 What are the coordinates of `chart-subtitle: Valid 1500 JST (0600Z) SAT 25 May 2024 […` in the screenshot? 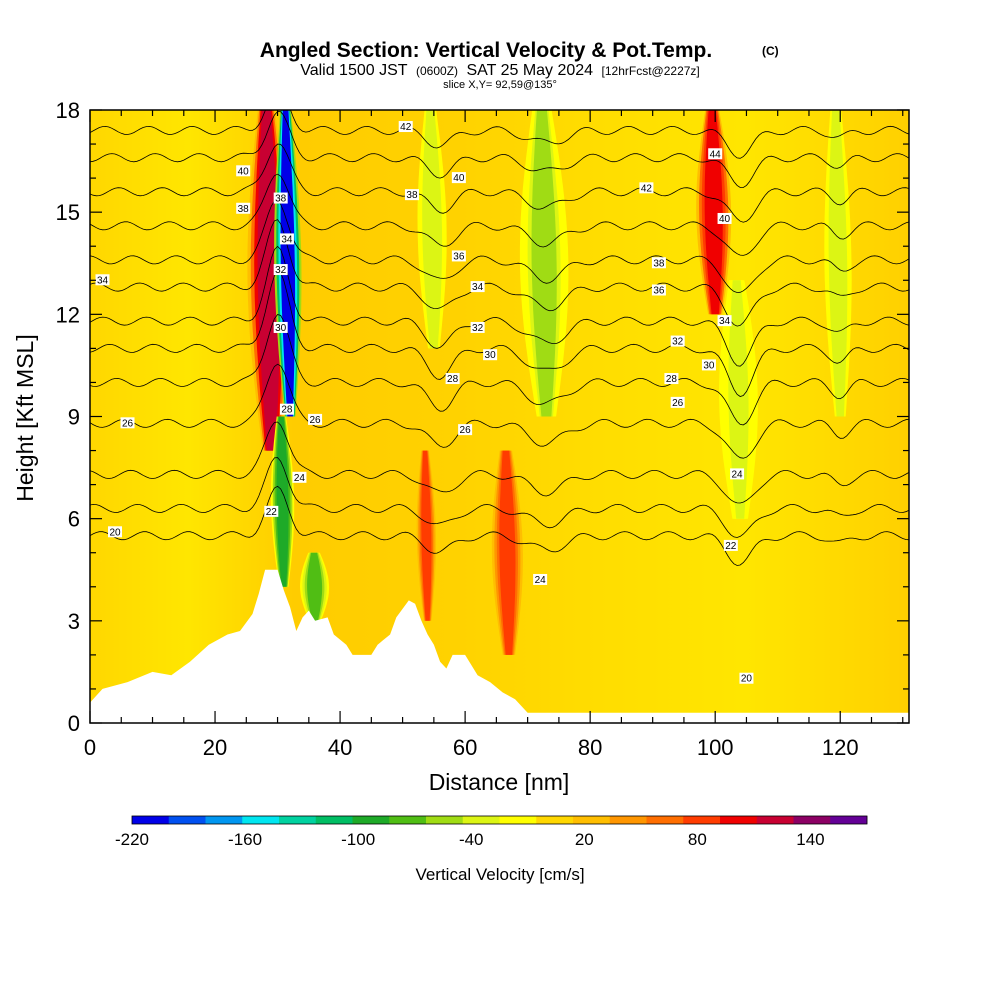 It's located at (500, 70).